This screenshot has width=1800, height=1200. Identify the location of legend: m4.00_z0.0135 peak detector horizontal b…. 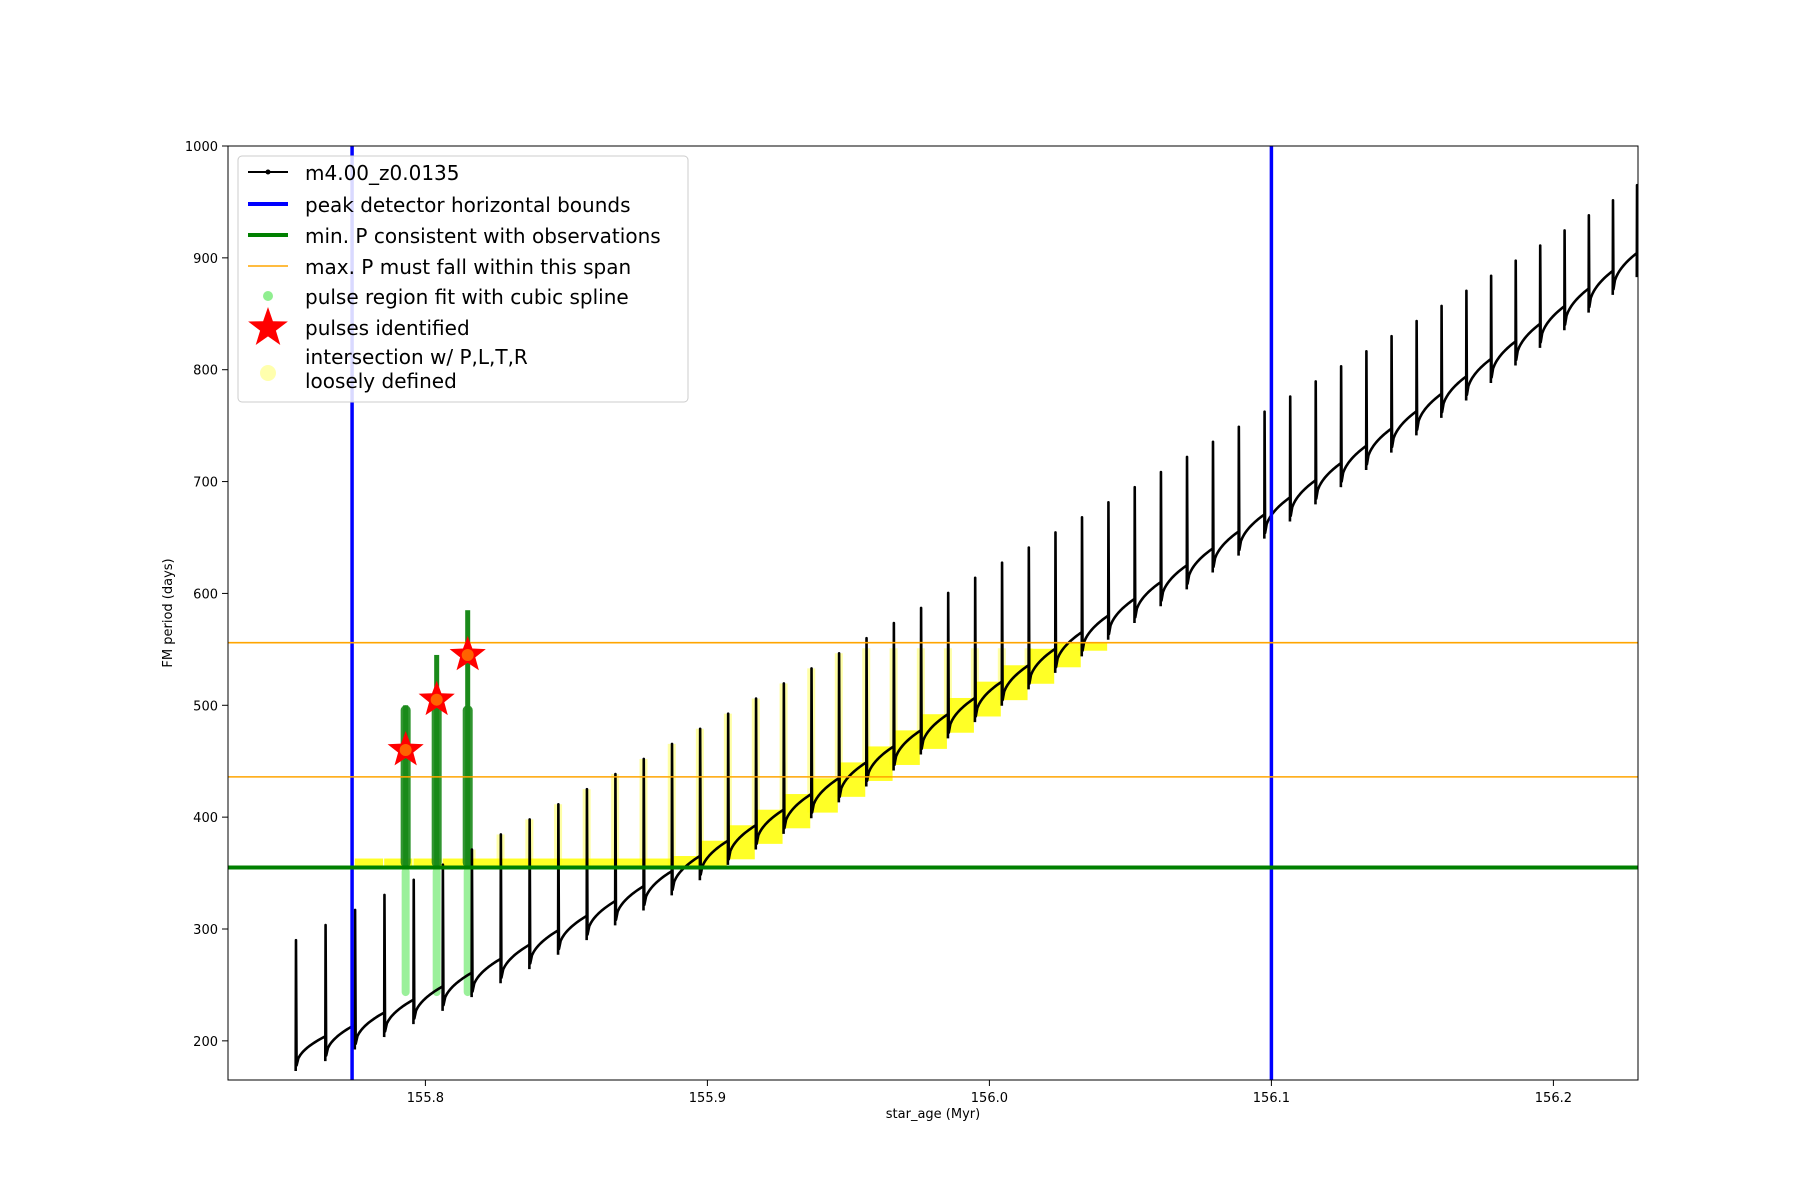
(463, 279).